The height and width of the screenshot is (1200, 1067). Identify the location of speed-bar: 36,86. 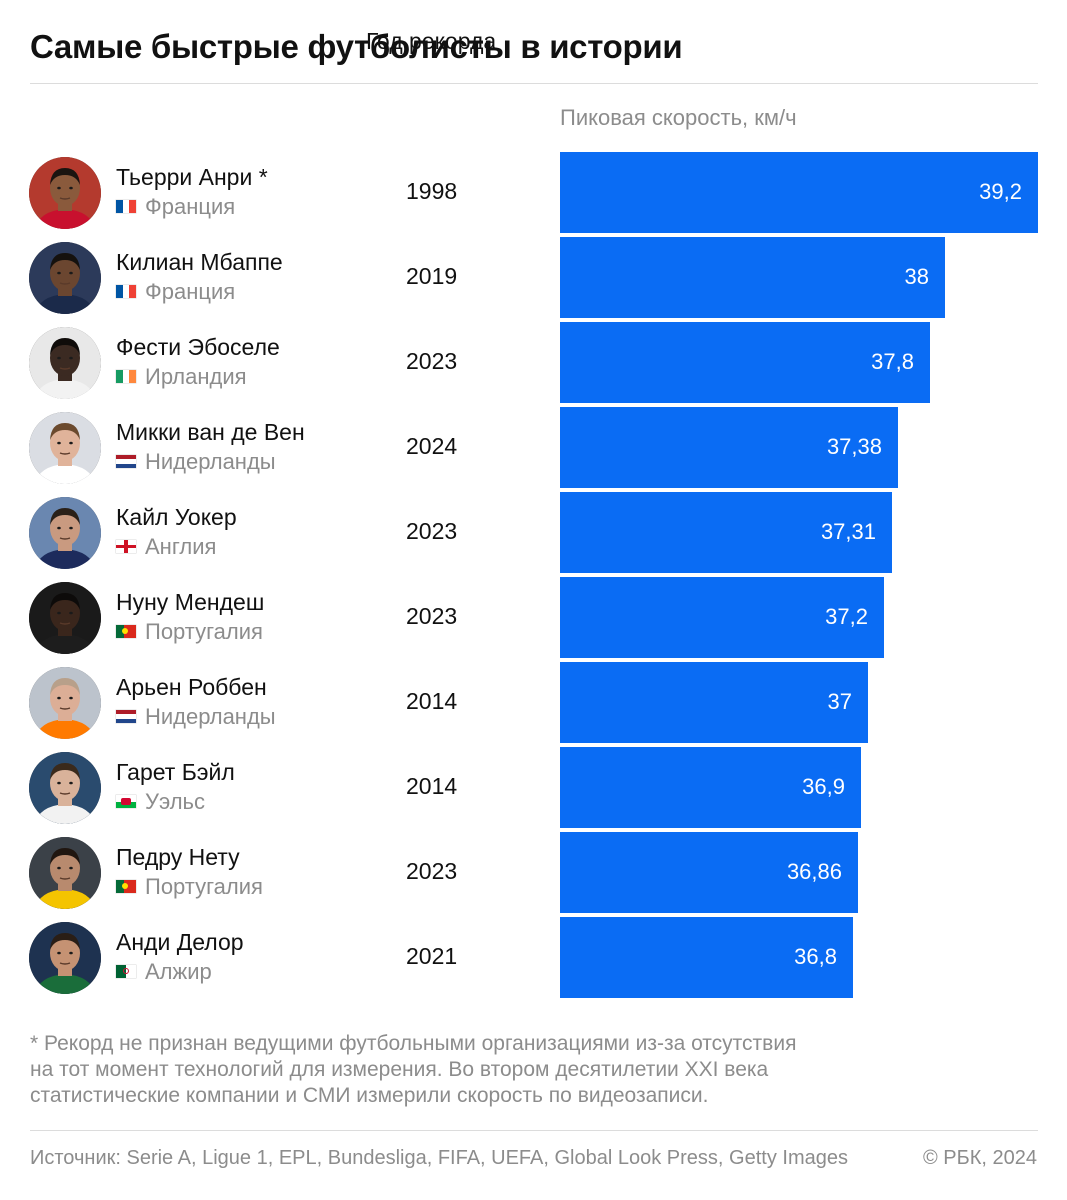
(709, 872).